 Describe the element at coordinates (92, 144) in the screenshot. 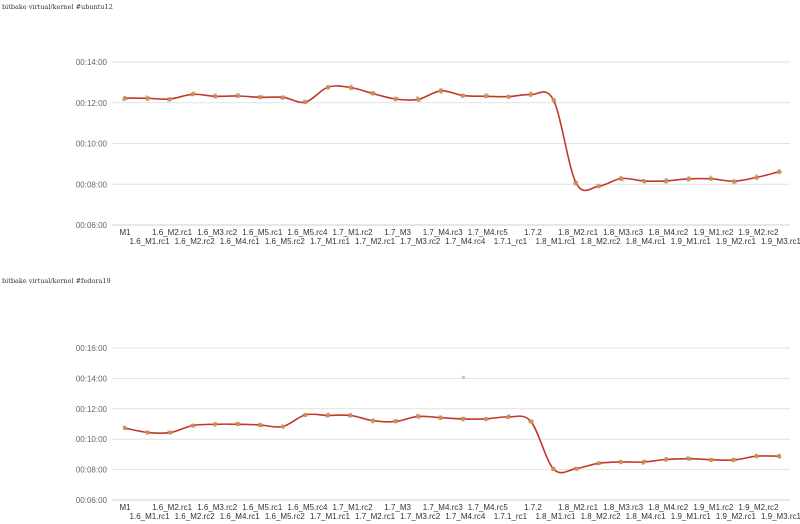

I see `y-tick-label: 00:10:00` at that location.